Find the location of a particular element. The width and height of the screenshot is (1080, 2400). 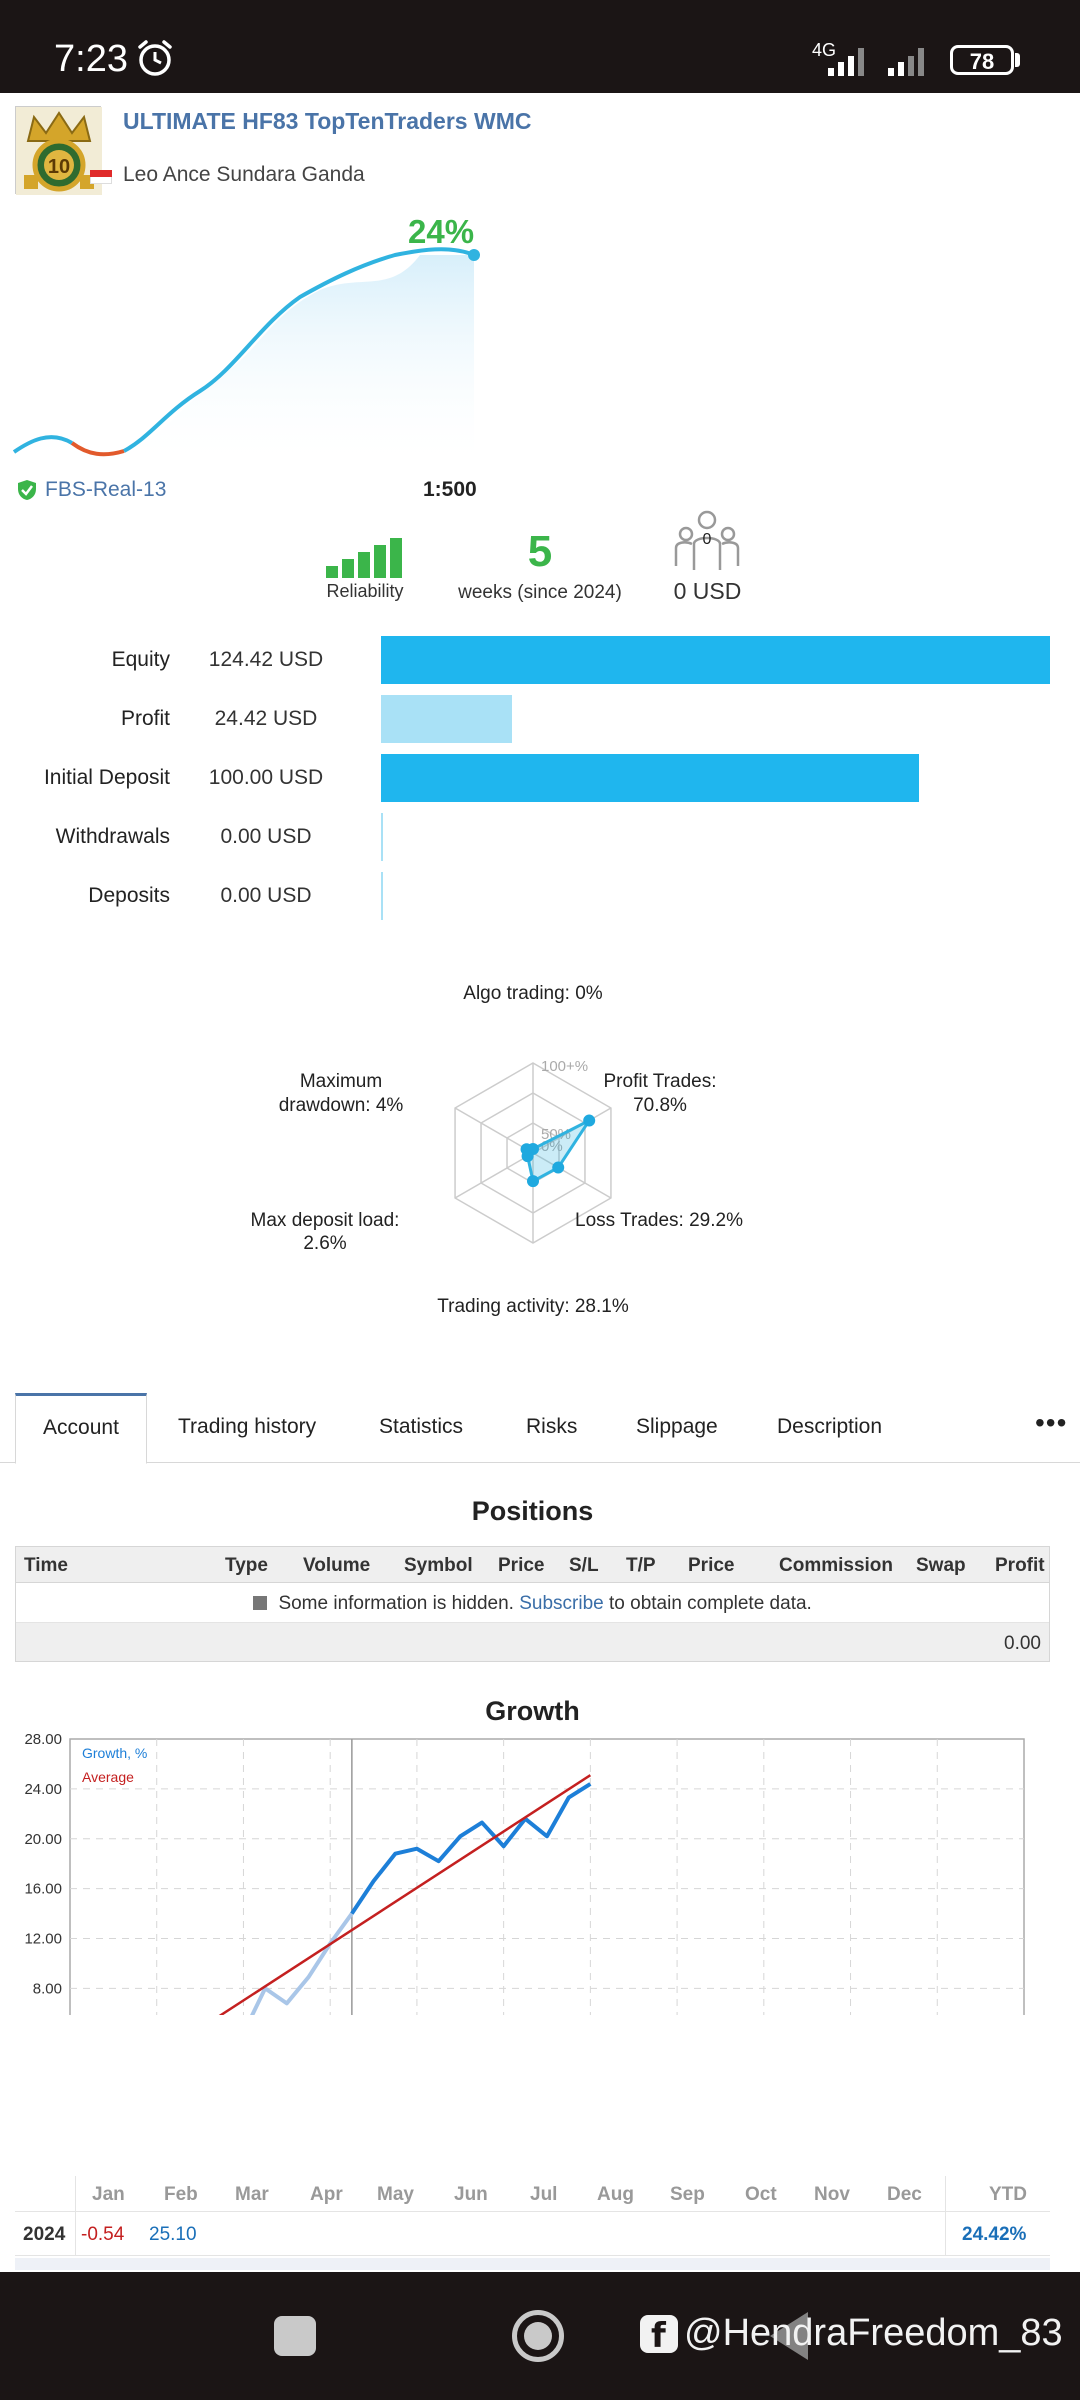

month-jul: Jul is located at coordinates (544, 2194).